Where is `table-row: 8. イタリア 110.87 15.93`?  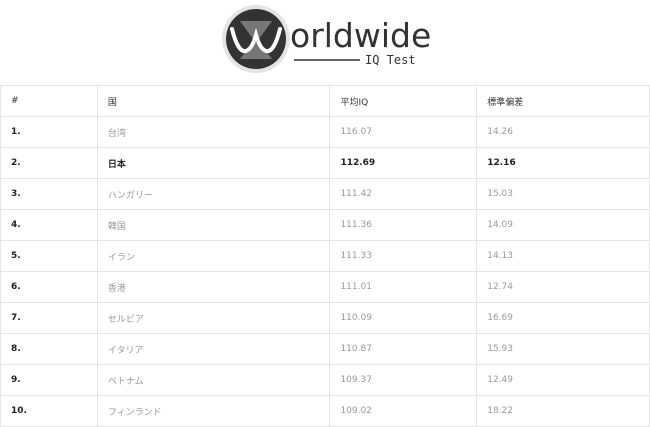
table-row: 8. イタリア 110.87 15.93 is located at coordinates (325, 349).